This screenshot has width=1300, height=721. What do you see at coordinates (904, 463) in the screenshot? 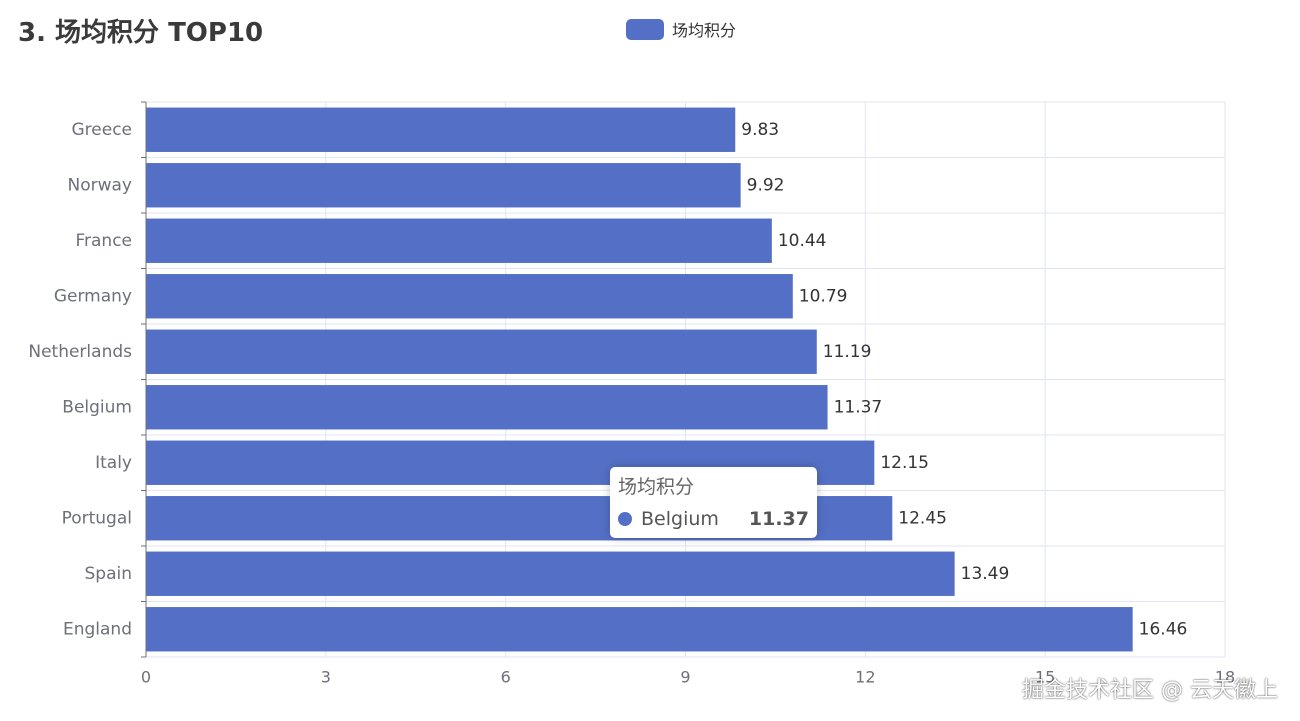
I see `data-label: 12.15` at bounding box center [904, 463].